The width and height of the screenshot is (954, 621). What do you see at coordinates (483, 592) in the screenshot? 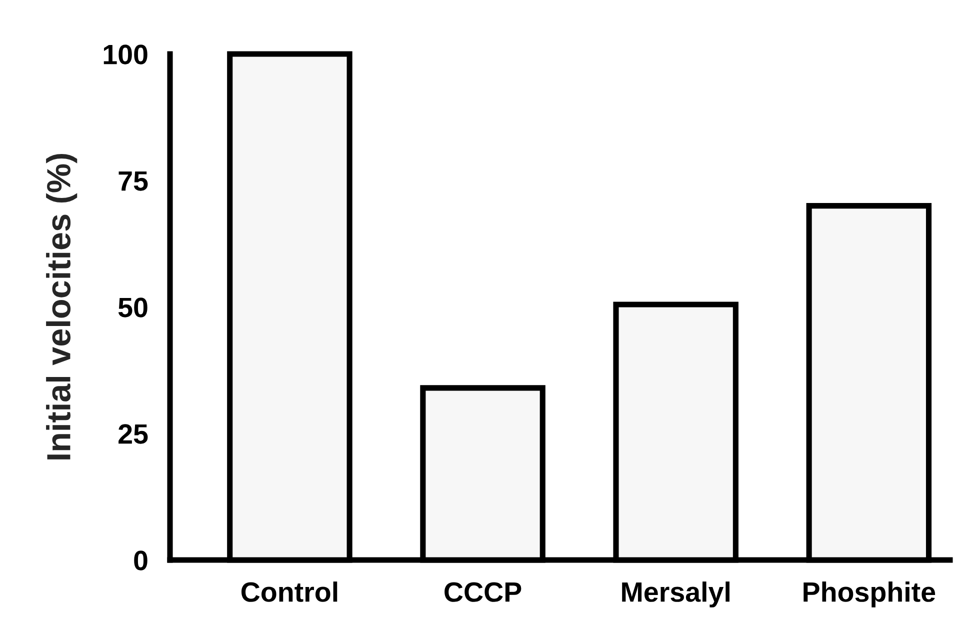
I see `x-tick-label: CCCP` at bounding box center [483, 592].